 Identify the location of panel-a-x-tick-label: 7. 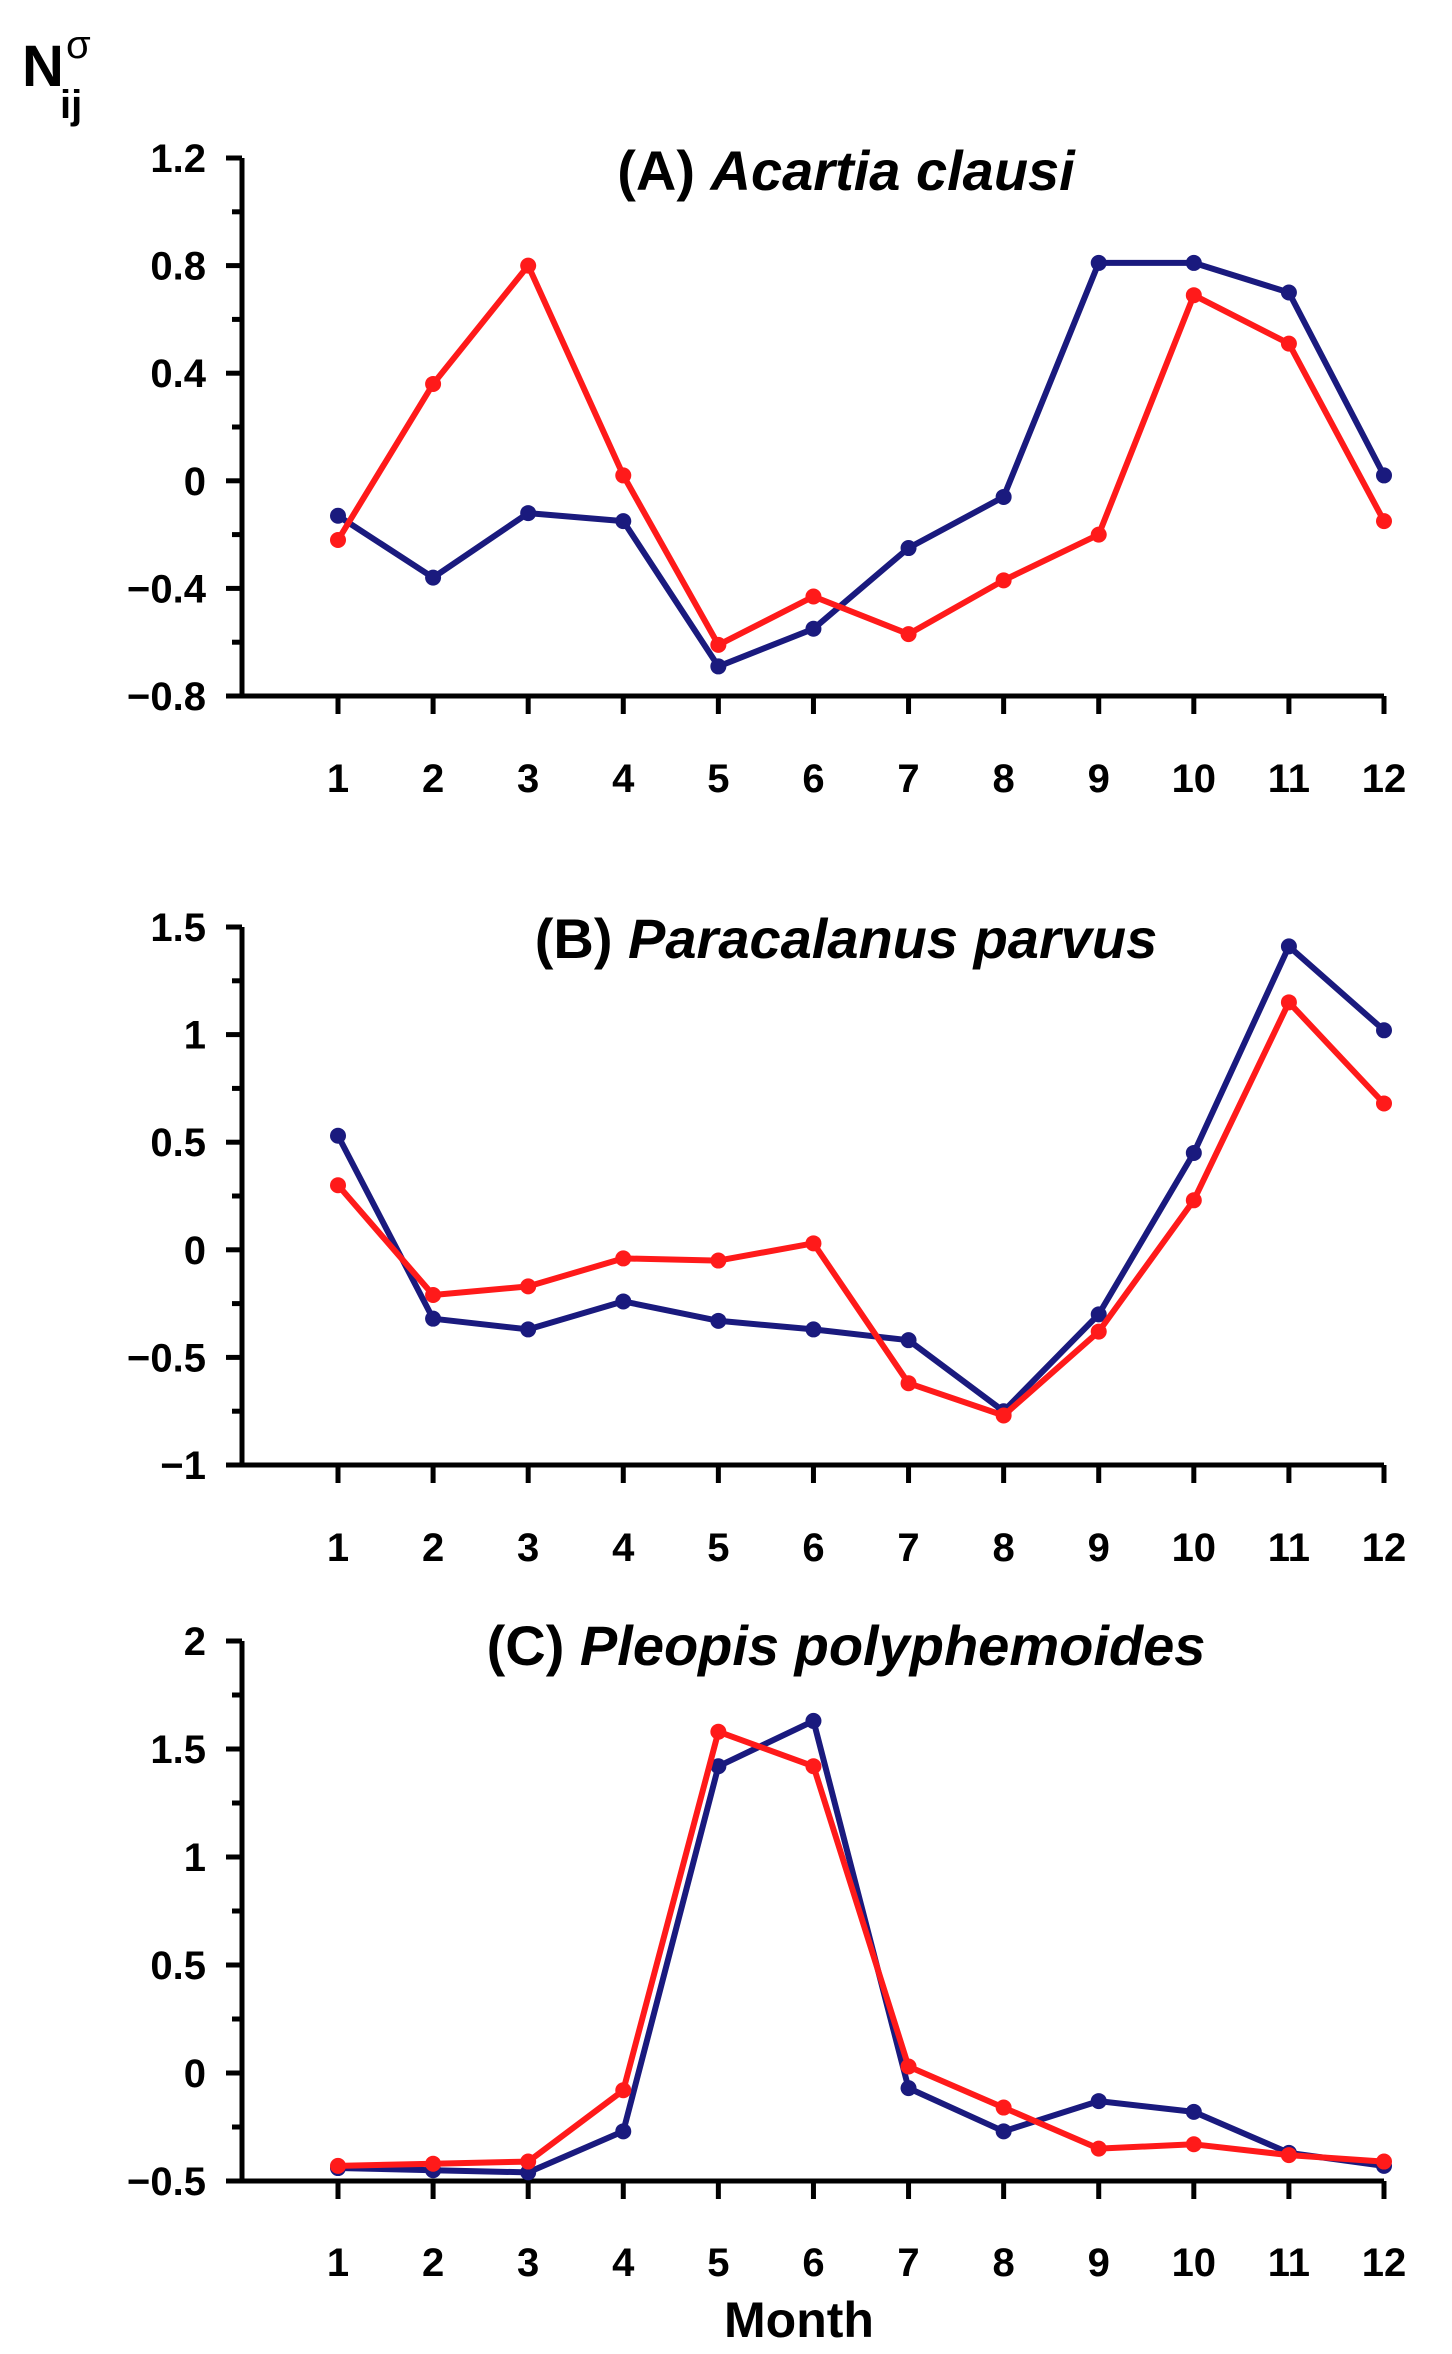
(908, 779).